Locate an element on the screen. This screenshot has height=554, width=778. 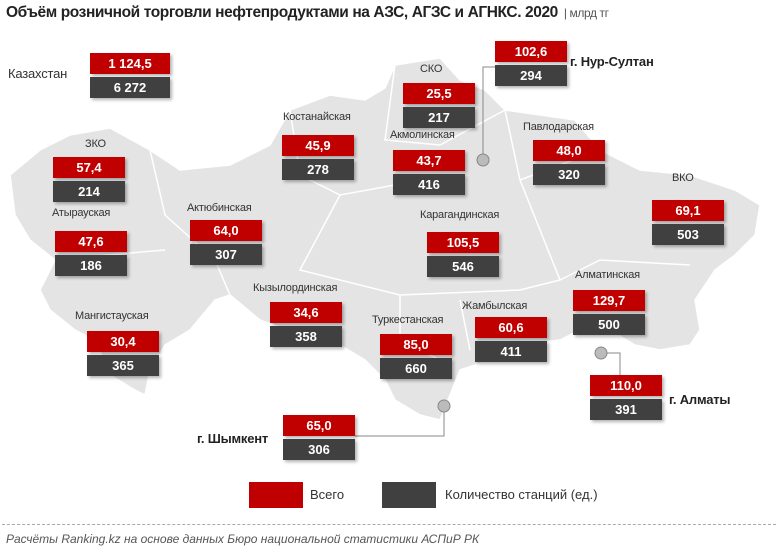
stations-value: 660 is located at coordinates (416, 368).